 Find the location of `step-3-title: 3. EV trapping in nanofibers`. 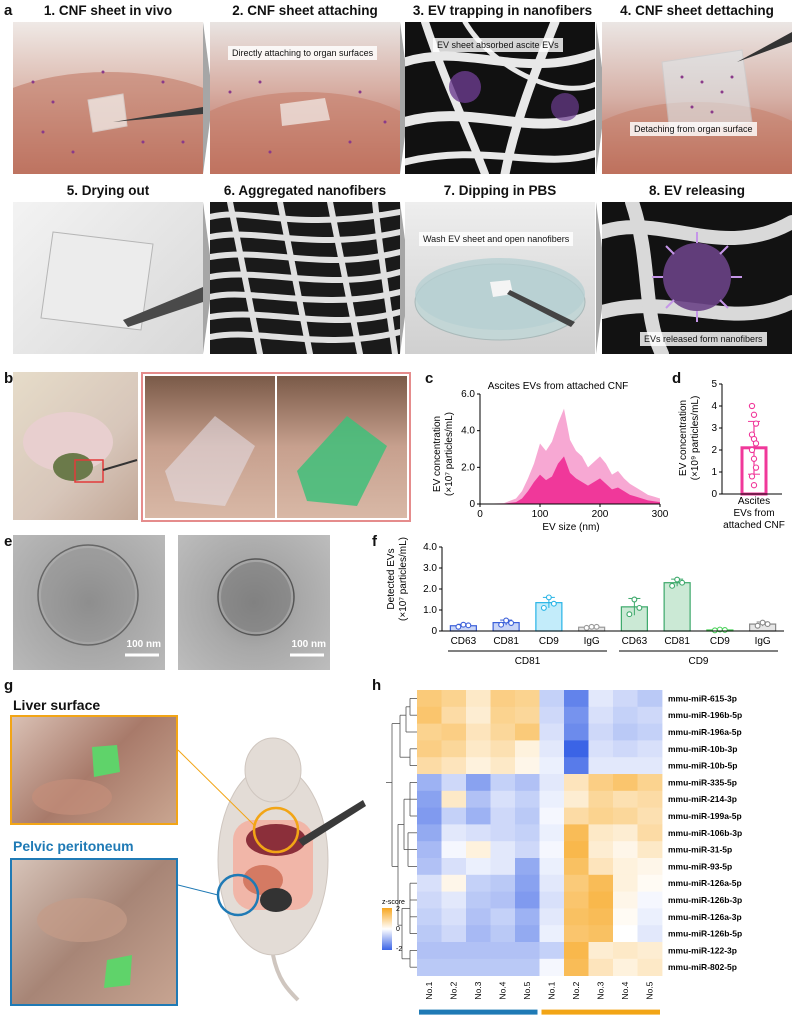

step-3-title: 3. EV trapping in nanofibers is located at coordinates (502, 10).